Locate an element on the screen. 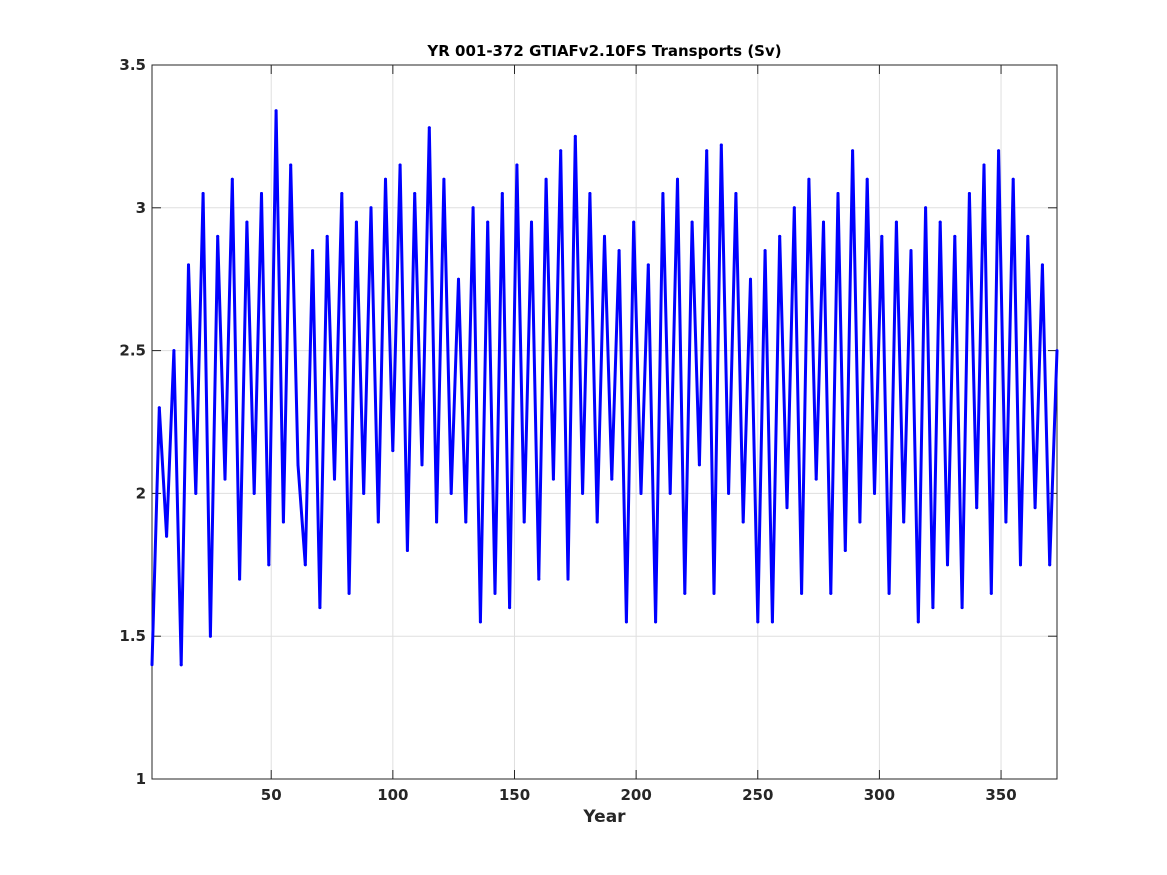 This screenshot has width=1167, height=875. y-tick-label: 3 is located at coordinates (141, 208).